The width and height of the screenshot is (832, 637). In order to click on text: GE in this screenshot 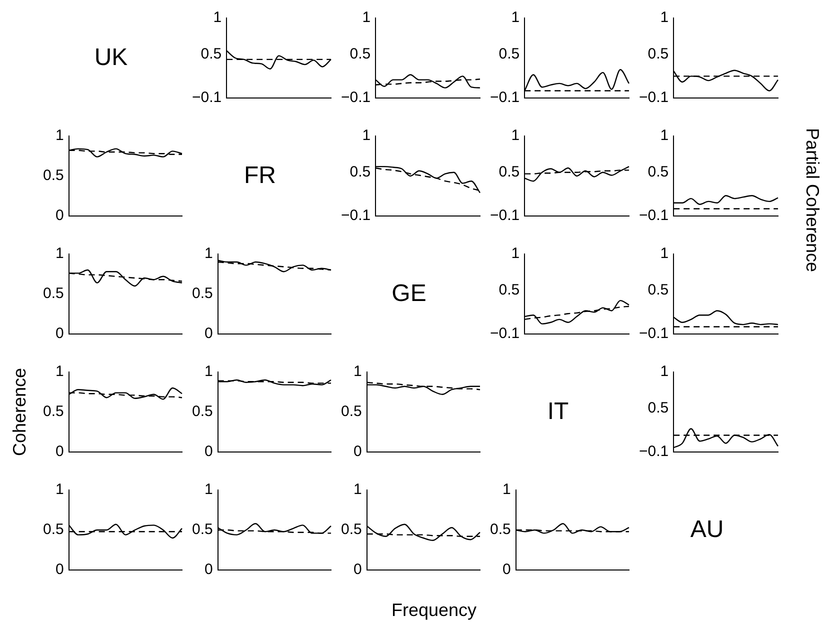, I will do `click(409, 294)`.